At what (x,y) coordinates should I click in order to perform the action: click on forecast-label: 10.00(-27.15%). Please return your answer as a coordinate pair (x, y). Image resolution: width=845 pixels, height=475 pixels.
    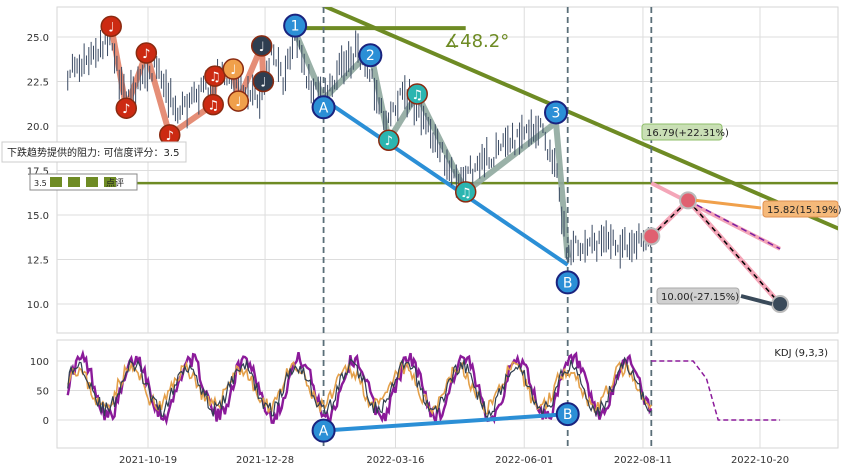
    Looking at the image, I should click on (698, 296).